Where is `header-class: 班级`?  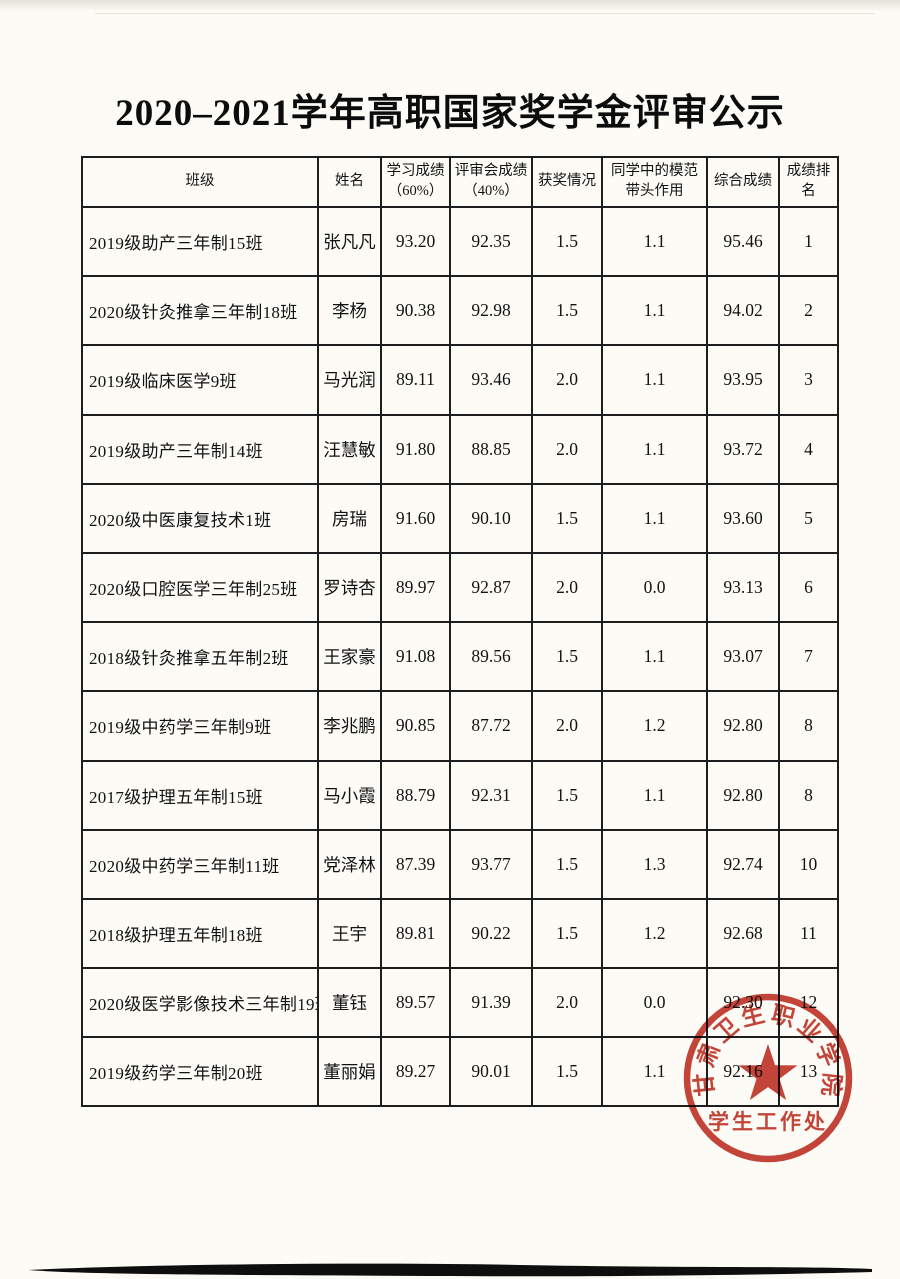
header-class: 班级 is located at coordinates (200, 182).